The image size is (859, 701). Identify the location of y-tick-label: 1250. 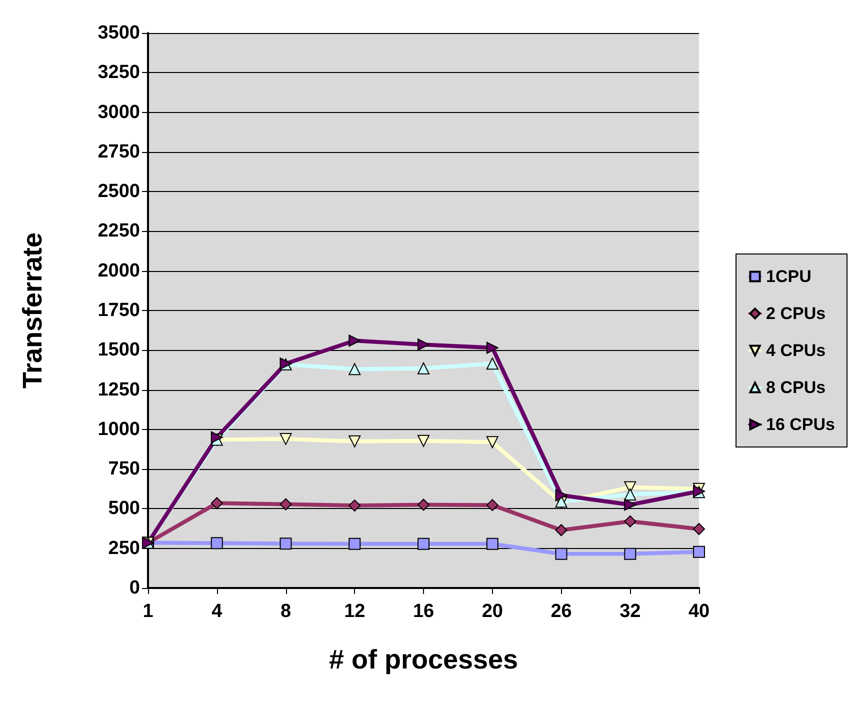
(119, 389).